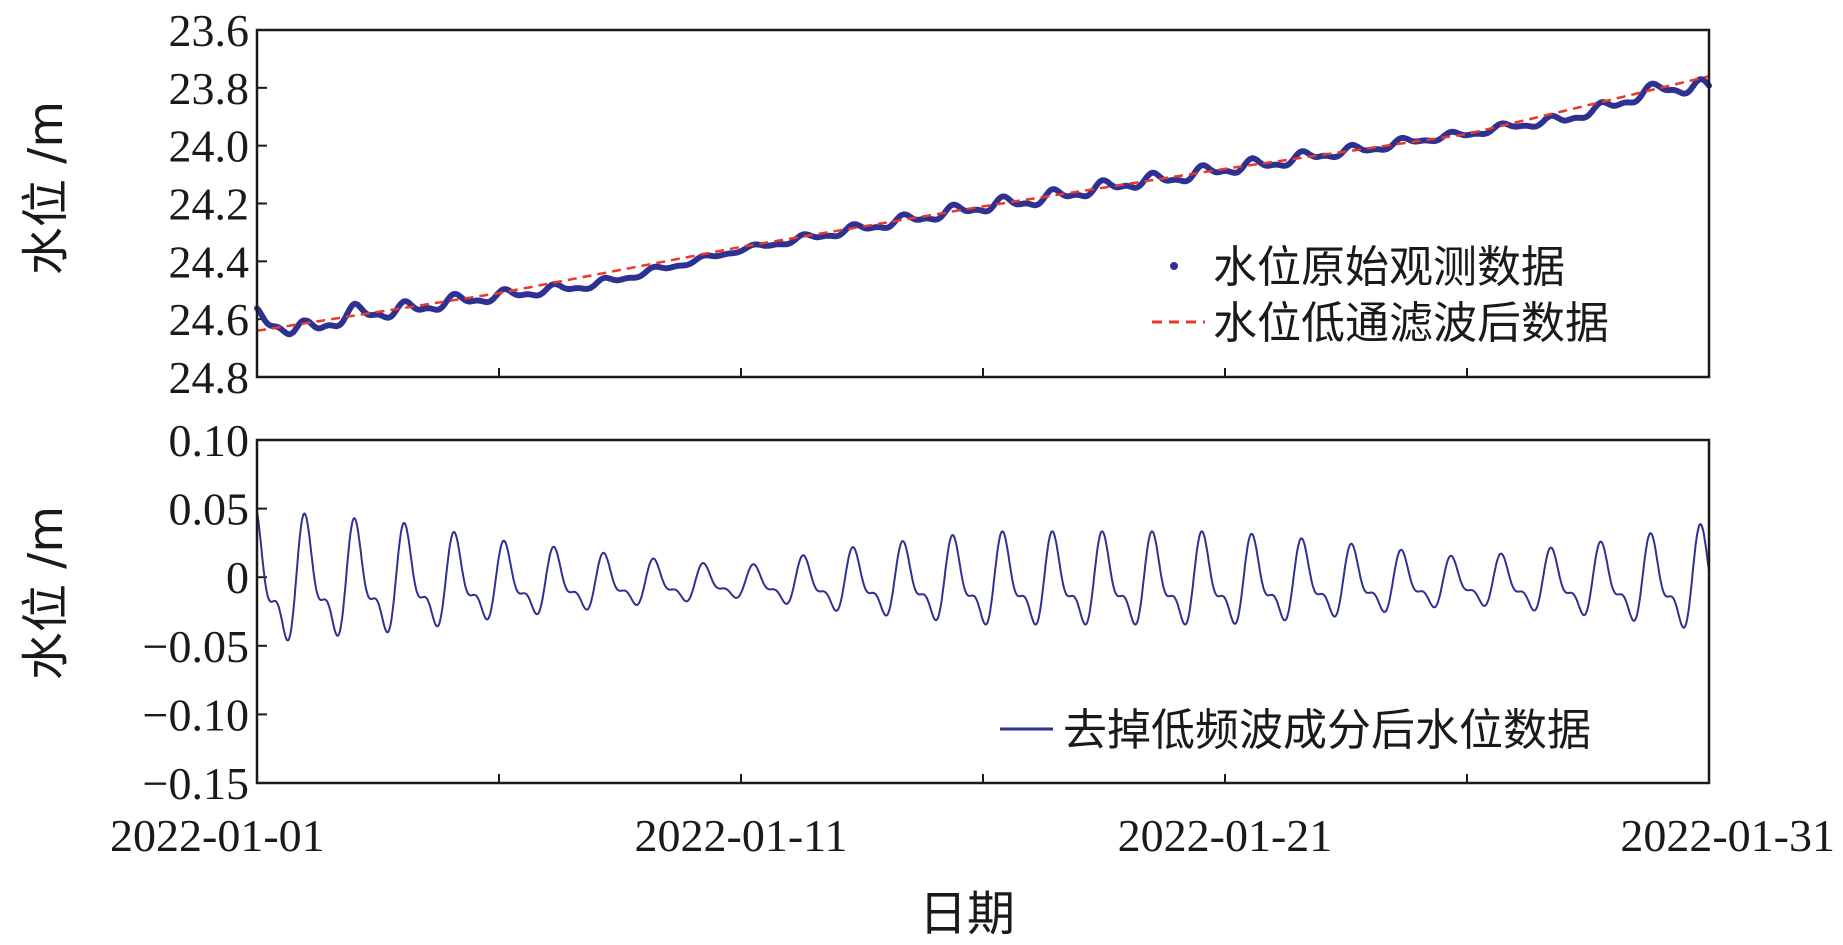 This screenshot has height=945, width=1843. What do you see at coordinates (237, 577) in the screenshot?
I see `bottom-ytick-label: 0` at bounding box center [237, 577].